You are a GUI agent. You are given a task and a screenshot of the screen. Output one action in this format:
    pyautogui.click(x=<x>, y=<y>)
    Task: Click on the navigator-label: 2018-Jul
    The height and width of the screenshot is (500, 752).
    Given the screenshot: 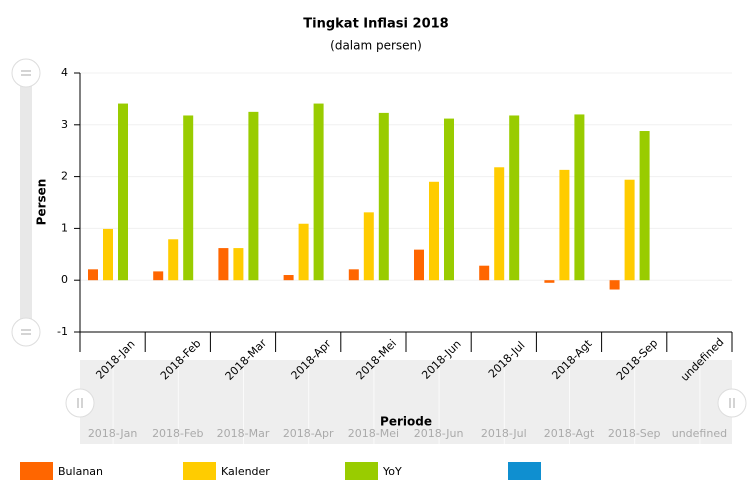 What is the action you would take?
    pyautogui.click(x=504, y=433)
    